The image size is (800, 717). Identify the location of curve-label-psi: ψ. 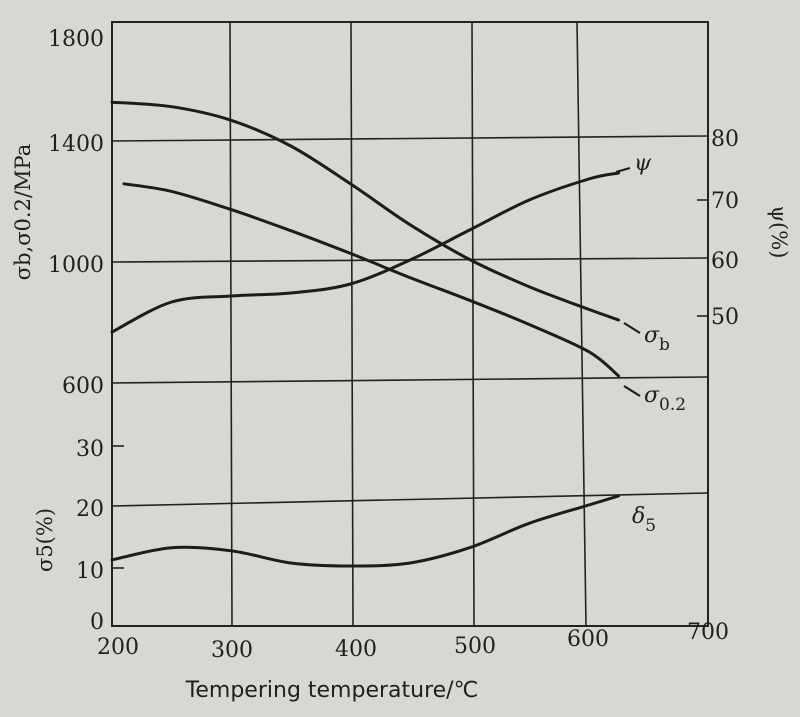
(643, 163).